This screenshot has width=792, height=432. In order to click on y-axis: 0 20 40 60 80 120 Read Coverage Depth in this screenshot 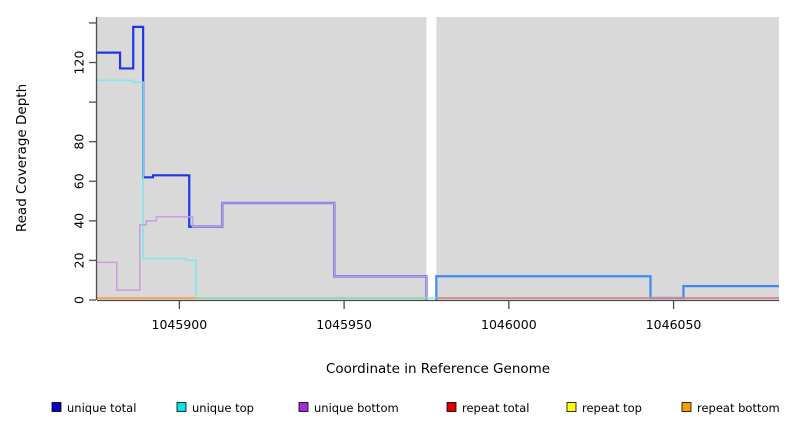, I will do `click(56, 160)`.